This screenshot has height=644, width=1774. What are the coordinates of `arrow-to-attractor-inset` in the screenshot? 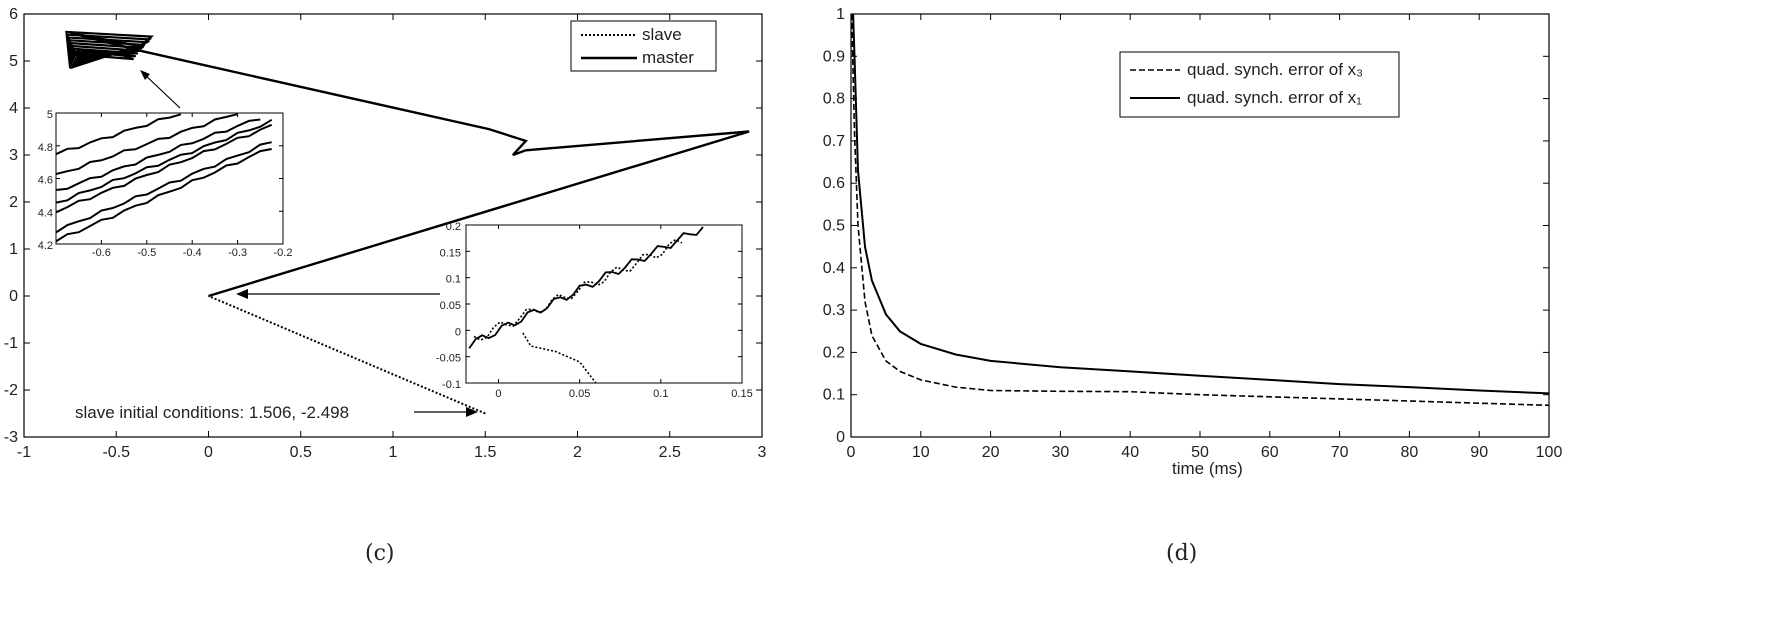 It's located at (160, 89).